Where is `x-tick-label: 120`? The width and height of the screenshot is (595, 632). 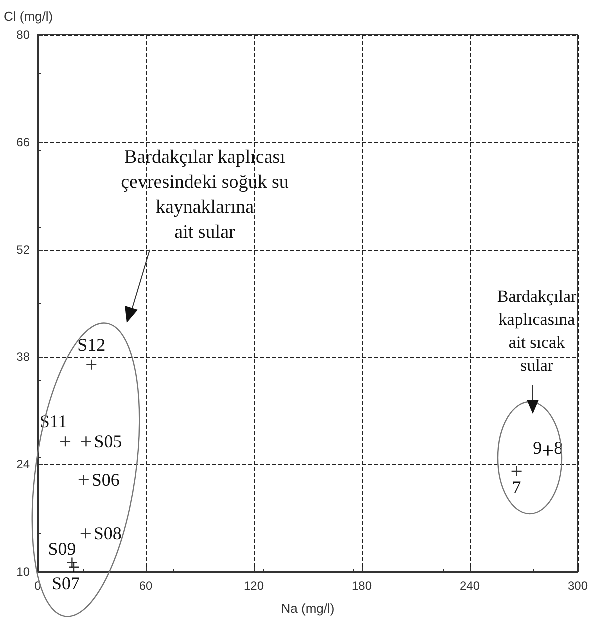
x-tick-label: 120 is located at coordinates (254, 586).